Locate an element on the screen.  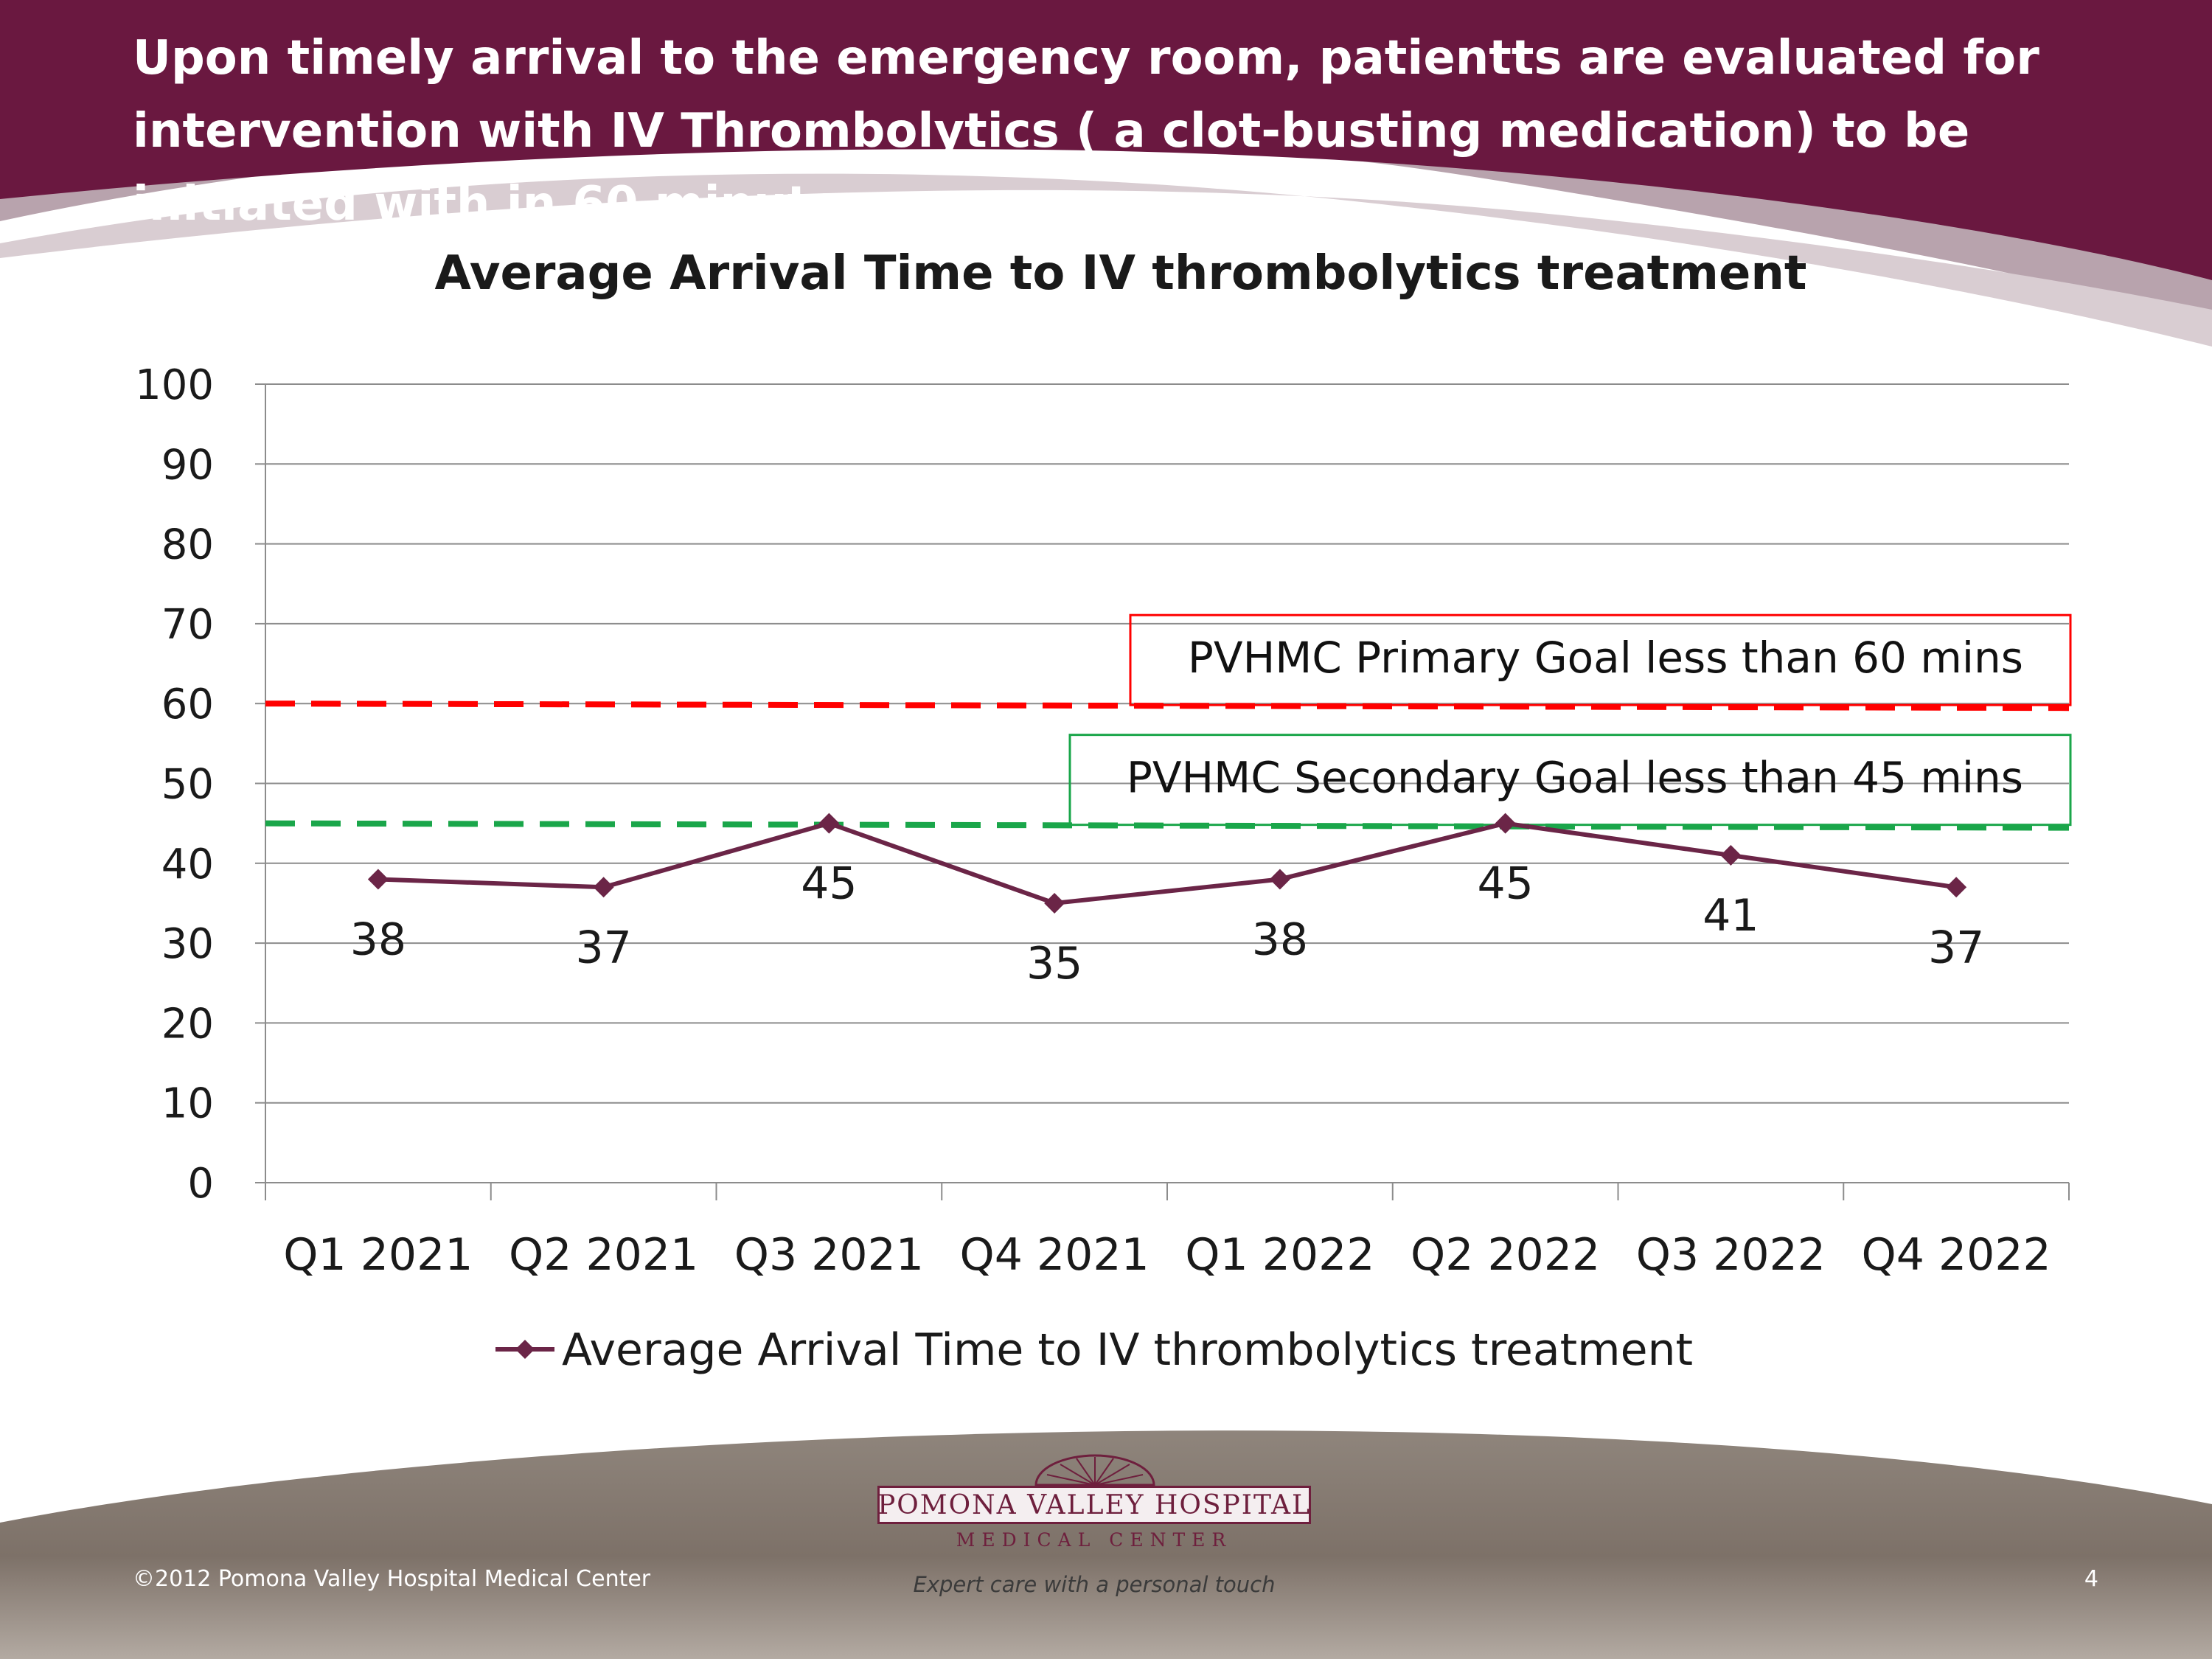
y-tick-label: 10 is located at coordinates (187, 1104).